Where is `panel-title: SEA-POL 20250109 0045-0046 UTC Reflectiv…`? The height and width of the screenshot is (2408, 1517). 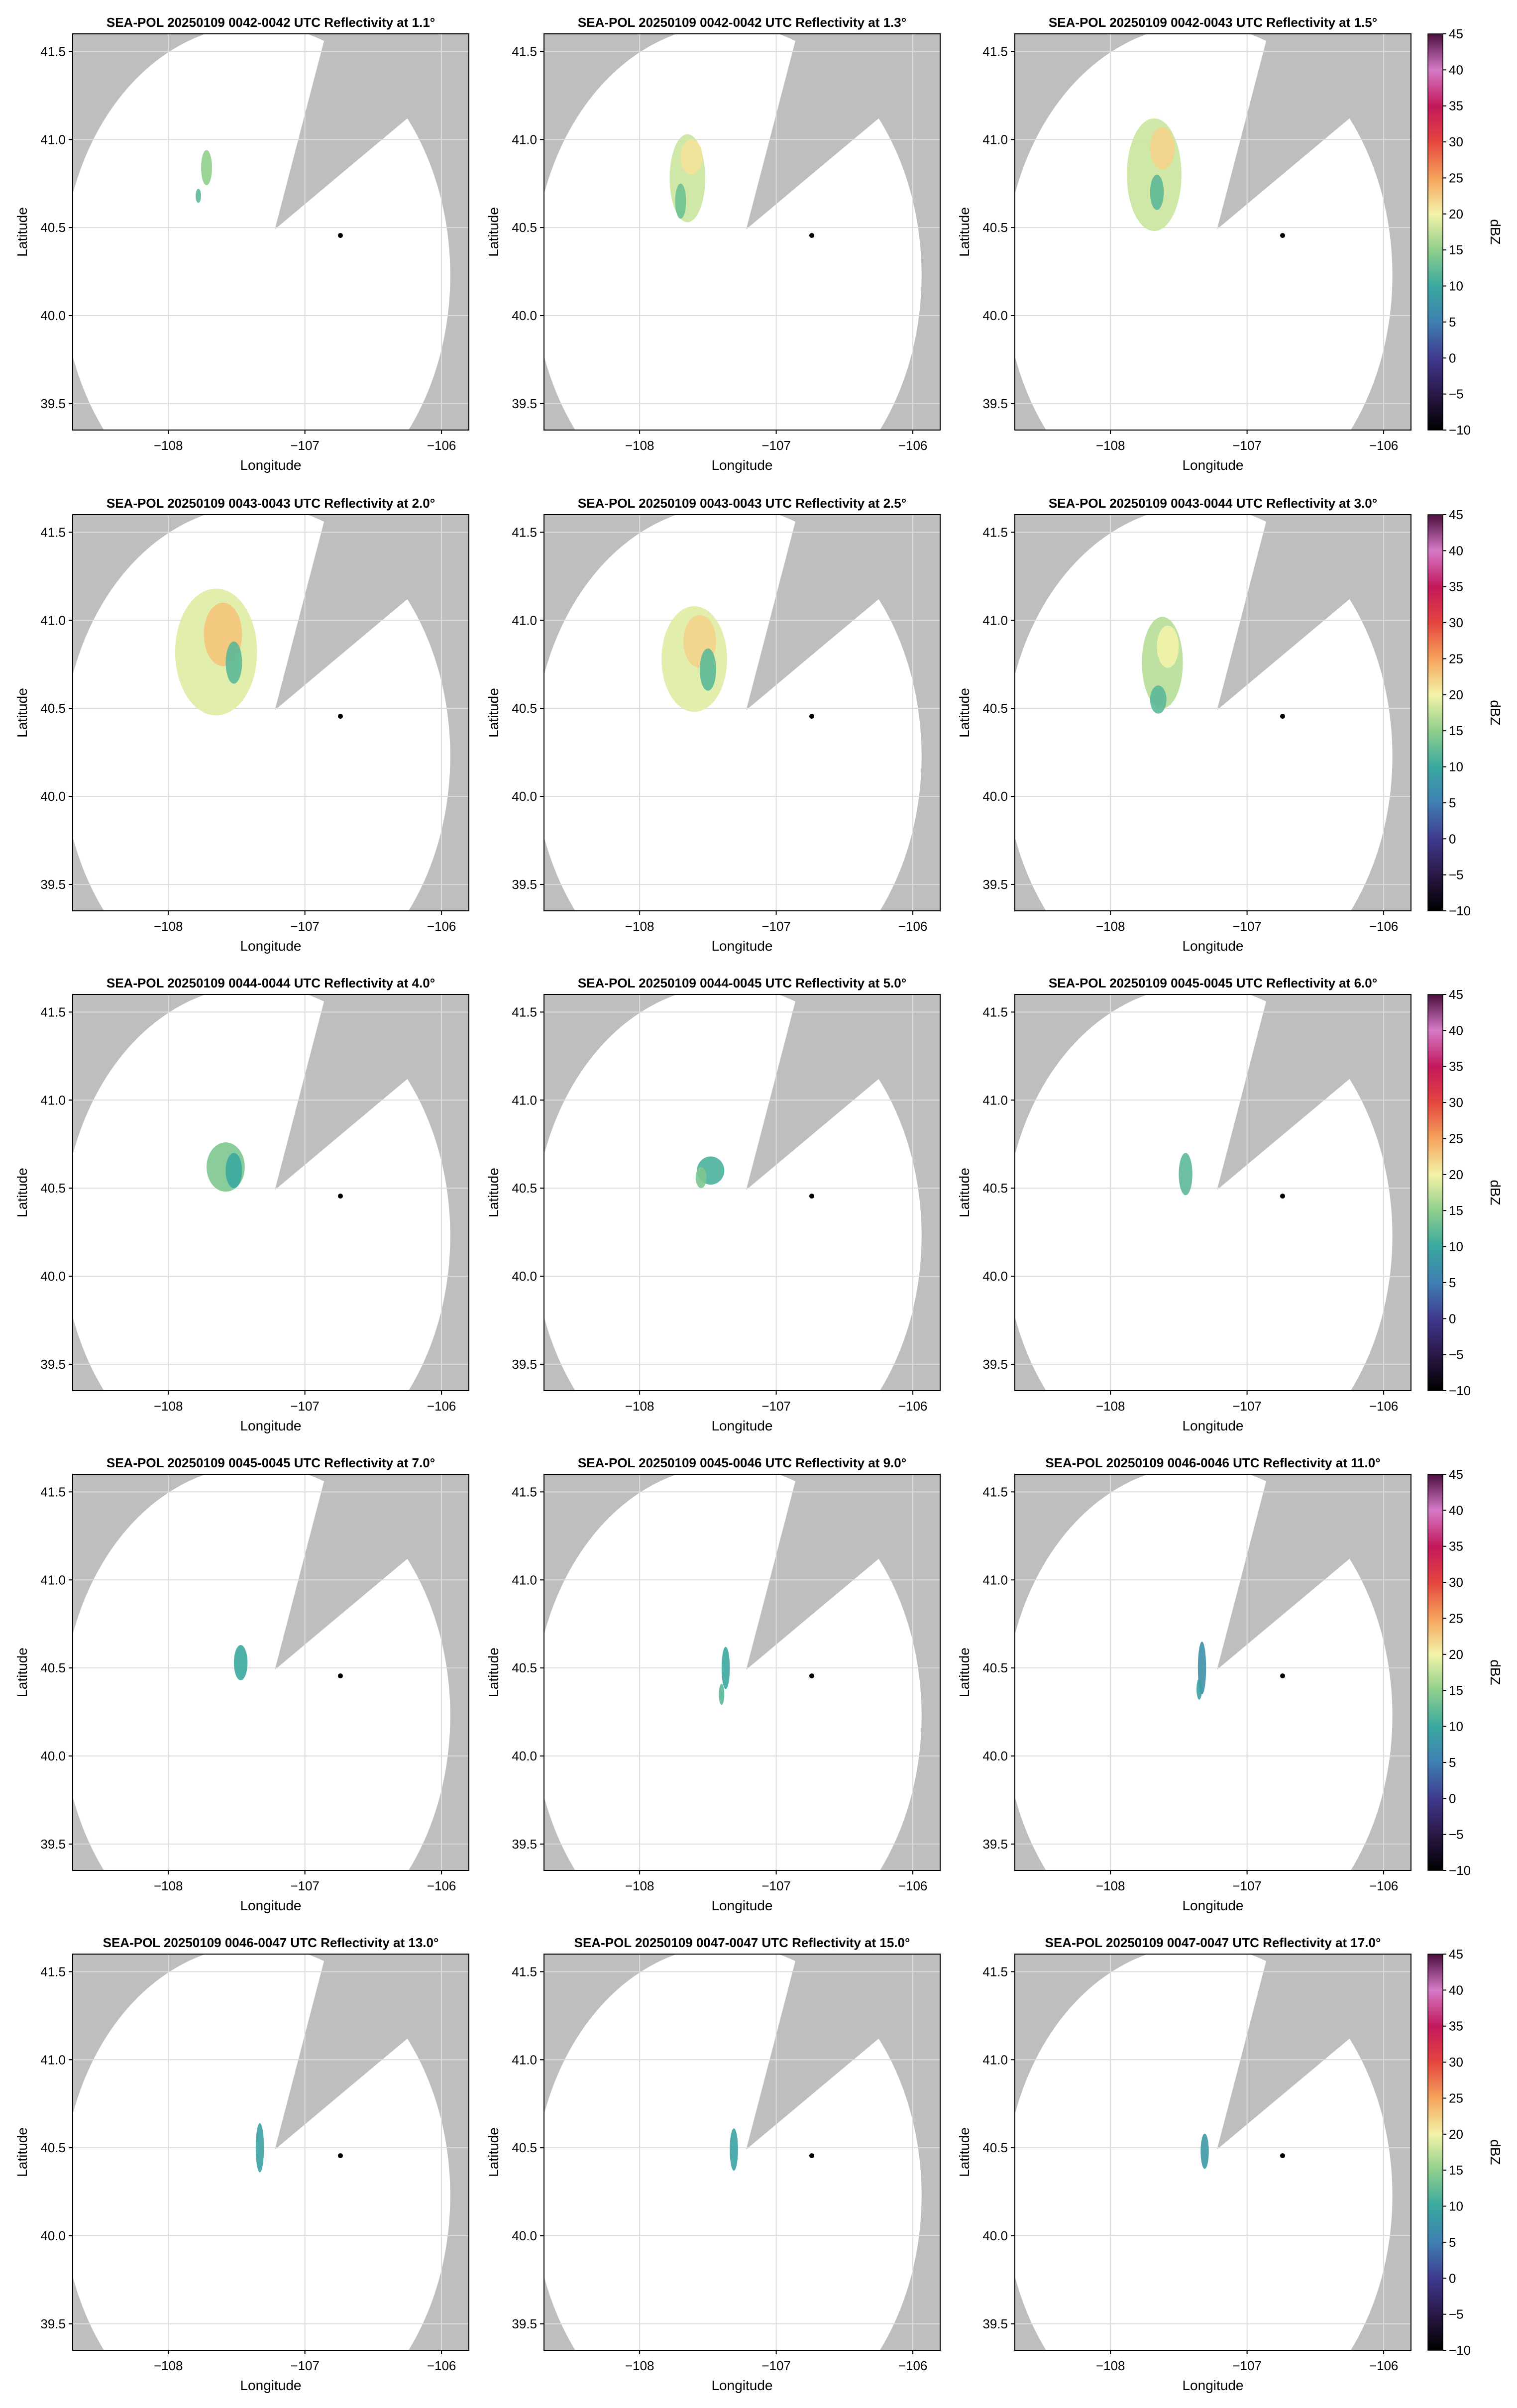 panel-title: SEA-POL 20250109 0045-0046 UTC Reflectiv… is located at coordinates (742, 1462).